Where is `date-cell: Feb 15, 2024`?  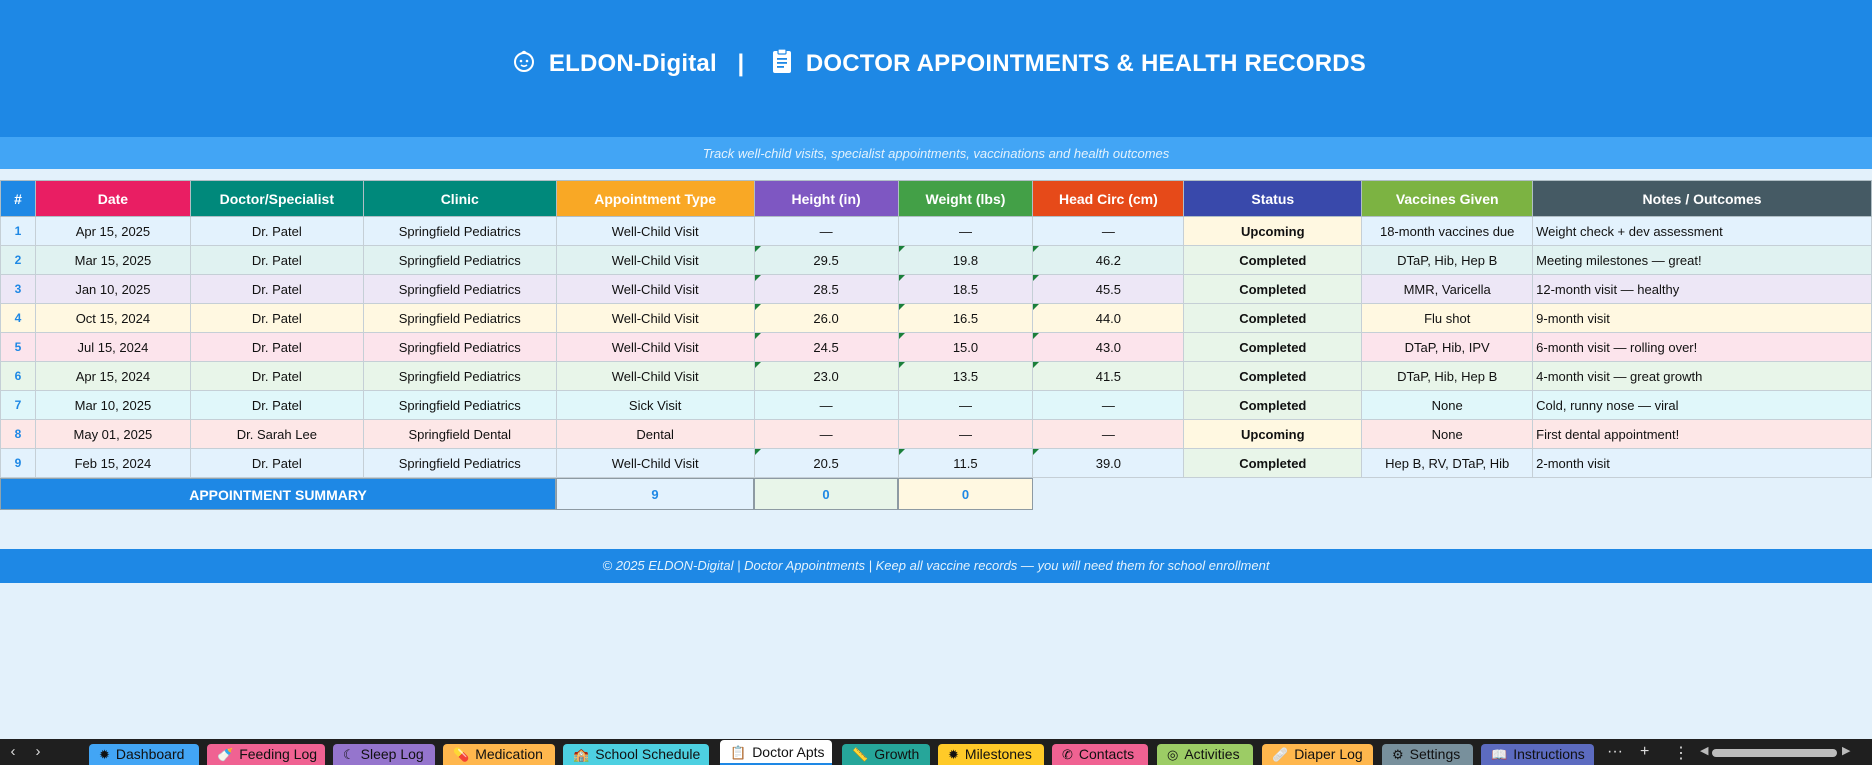
date-cell: Feb 15, 2024 is located at coordinates (112, 463).